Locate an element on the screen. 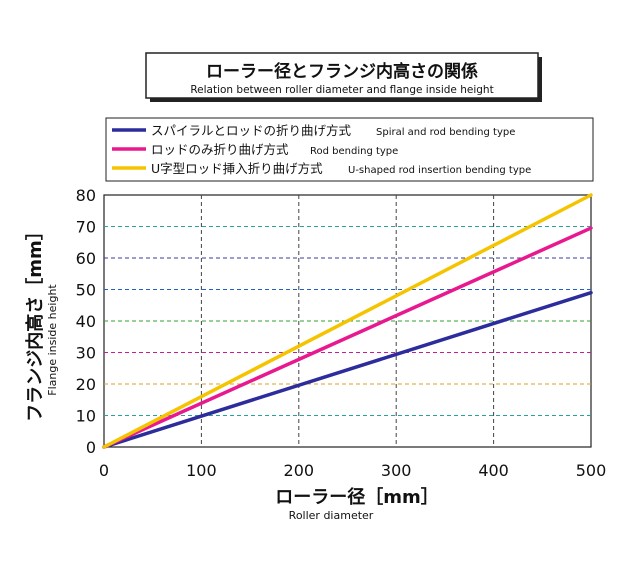 This screenshot has height=567, width=631. y-tick-label: 30 is located at coordinates (86, 353).